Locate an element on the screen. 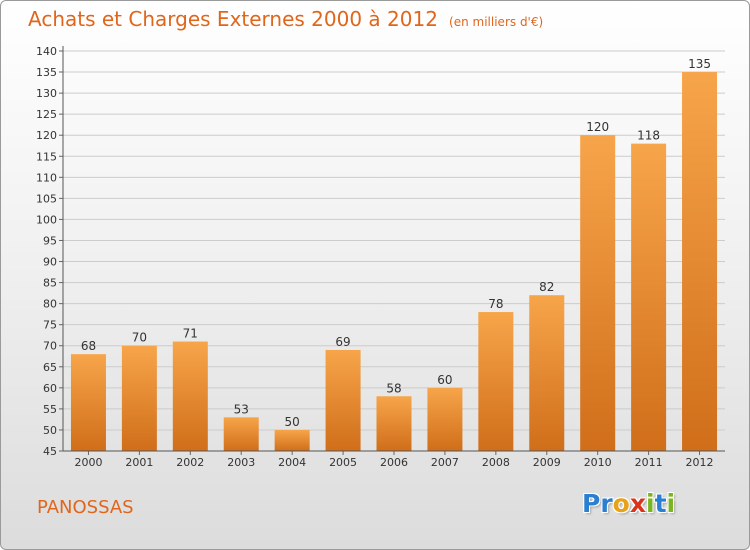 The image size is (750, 550). y-tick-label: 105 is located at coordinates (46, 198).